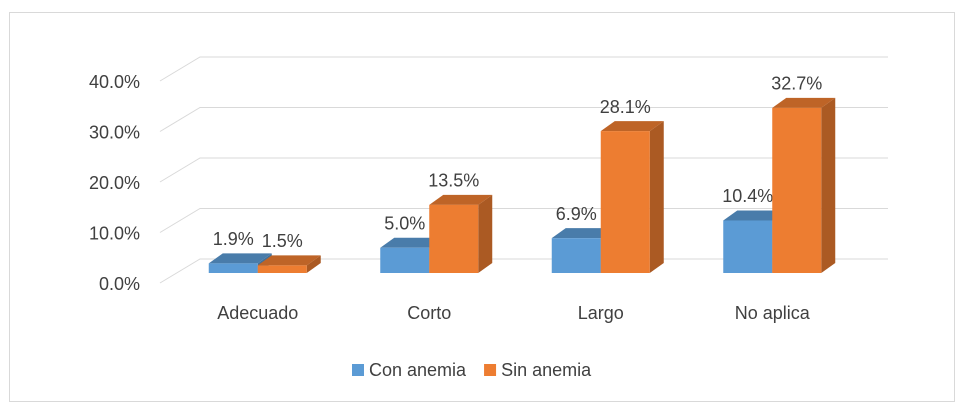 The width and height of the screenshot is (956, 403). Describe the element at coordinates (114, 233) in the screenshot. I see `y-tick-label: 10.0%` at that location.